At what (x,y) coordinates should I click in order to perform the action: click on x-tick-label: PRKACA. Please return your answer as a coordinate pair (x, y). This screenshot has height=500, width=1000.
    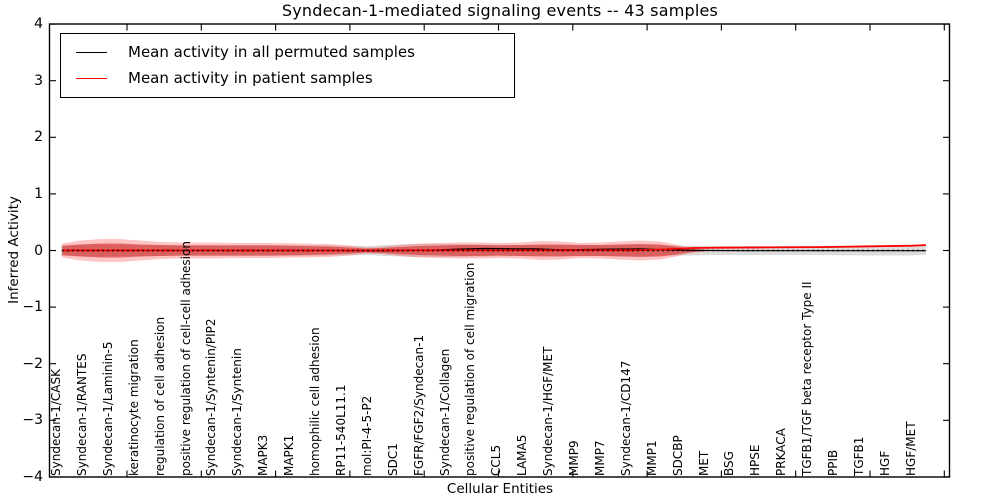
    Looking at the image, I should click on (781, 452).